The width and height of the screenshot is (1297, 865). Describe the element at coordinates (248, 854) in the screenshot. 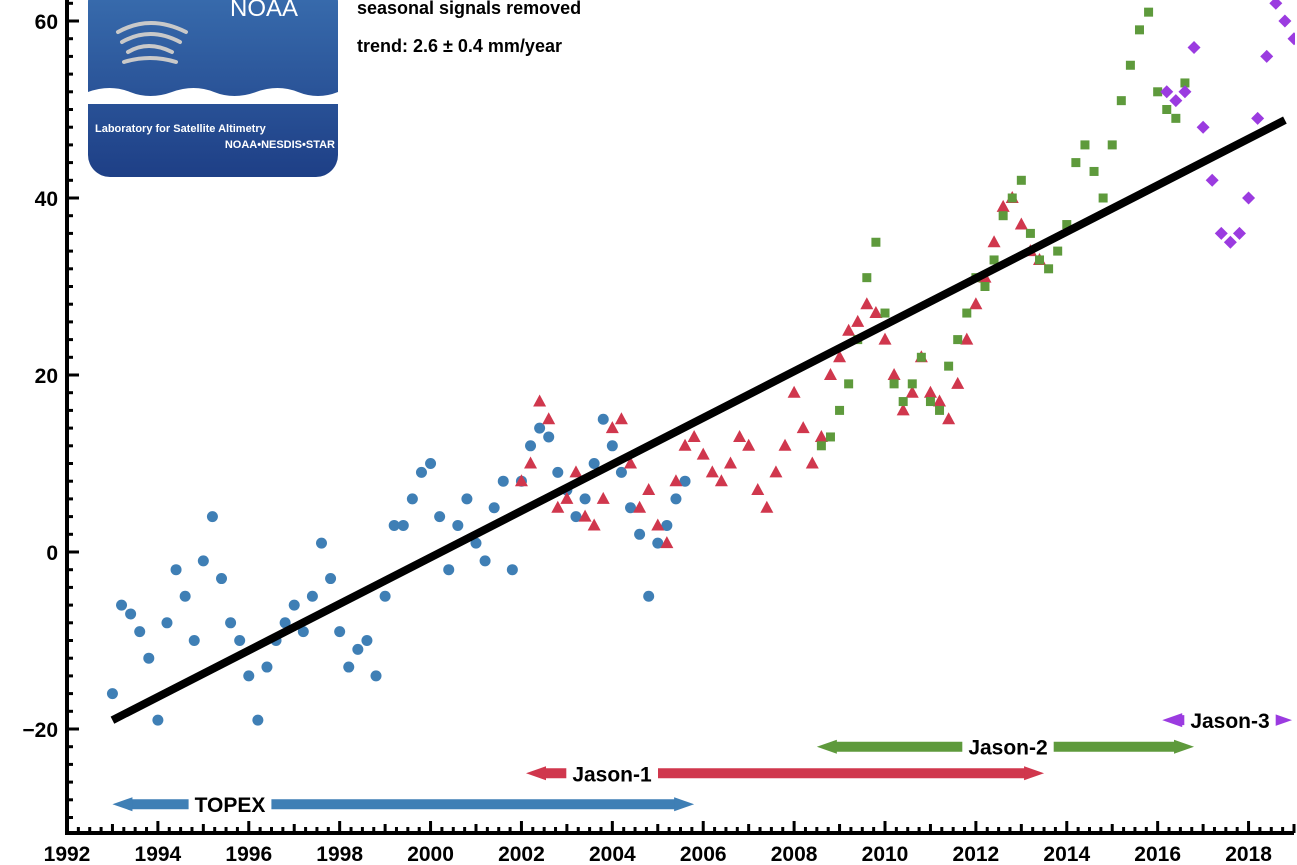

I see `x-tick-label: 1996` at that location.